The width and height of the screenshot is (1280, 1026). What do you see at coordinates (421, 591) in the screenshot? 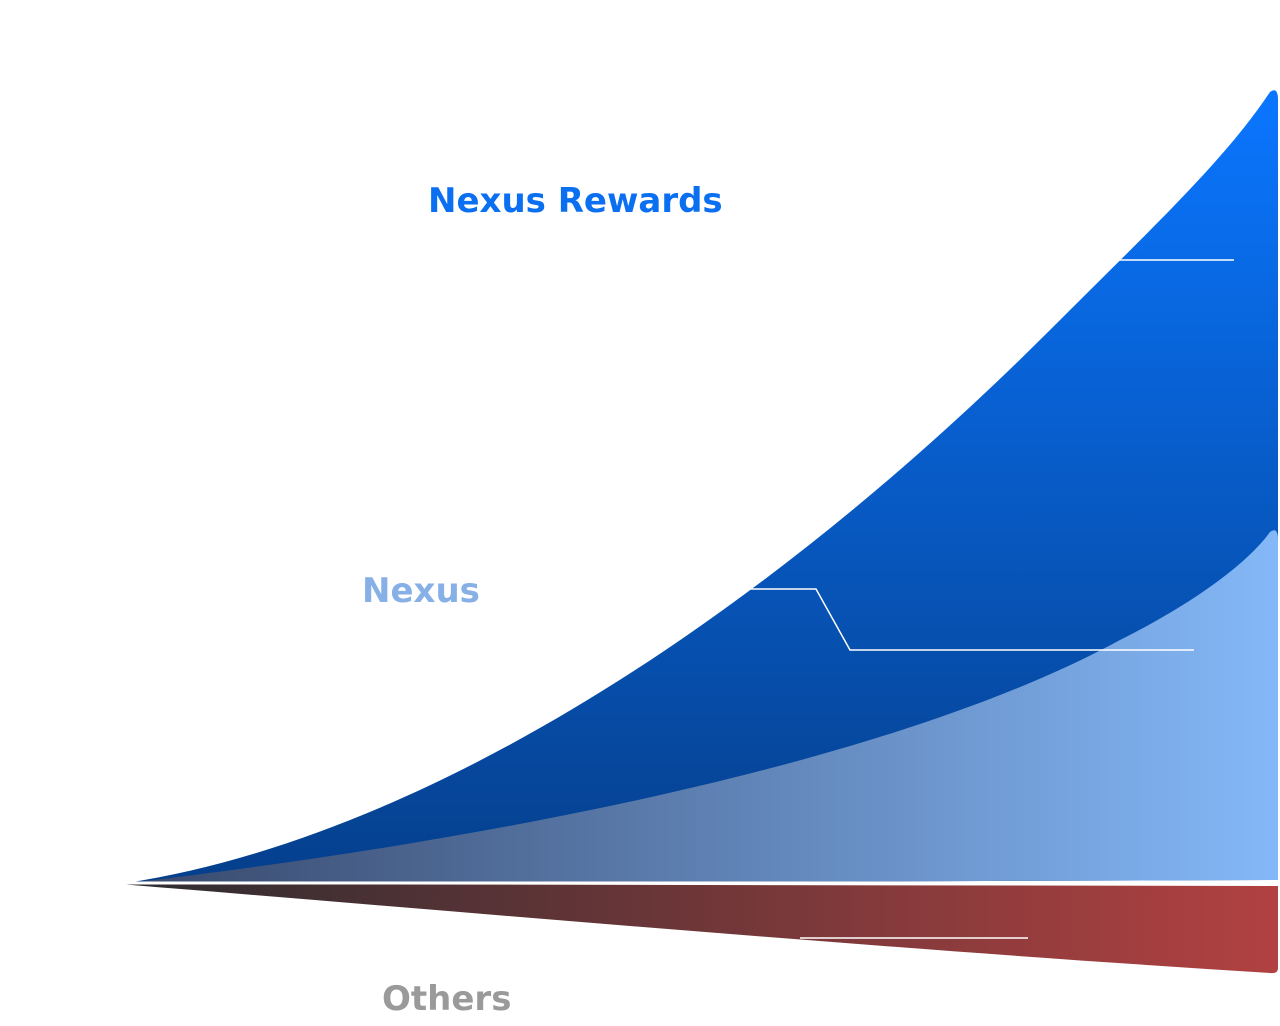
I see `series-label-nexus: Nexus` at bounding box center [421, 591].